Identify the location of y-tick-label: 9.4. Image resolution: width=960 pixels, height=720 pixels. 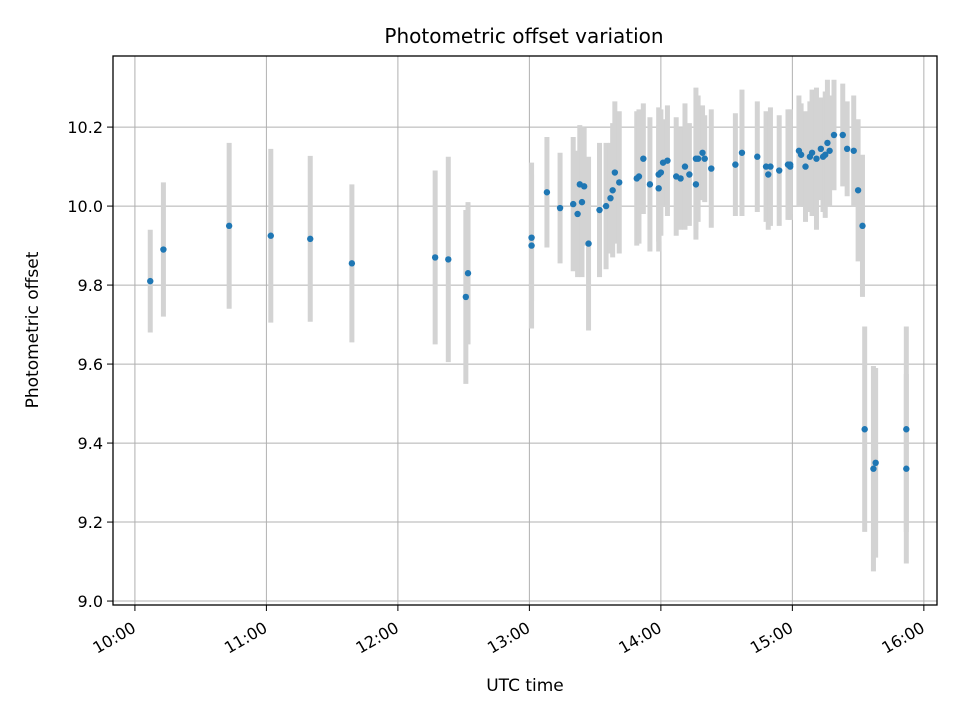
(90, 443).